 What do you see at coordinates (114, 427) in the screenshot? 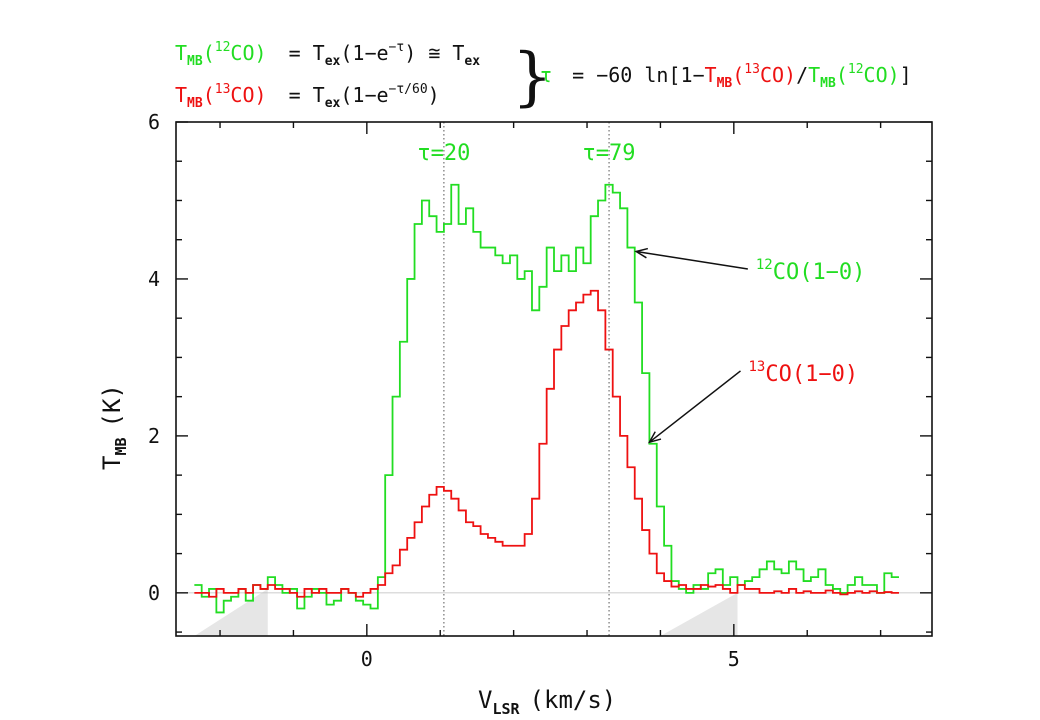
I see `y-axis-title: TMB(K)` at bounding box center [114, 427].